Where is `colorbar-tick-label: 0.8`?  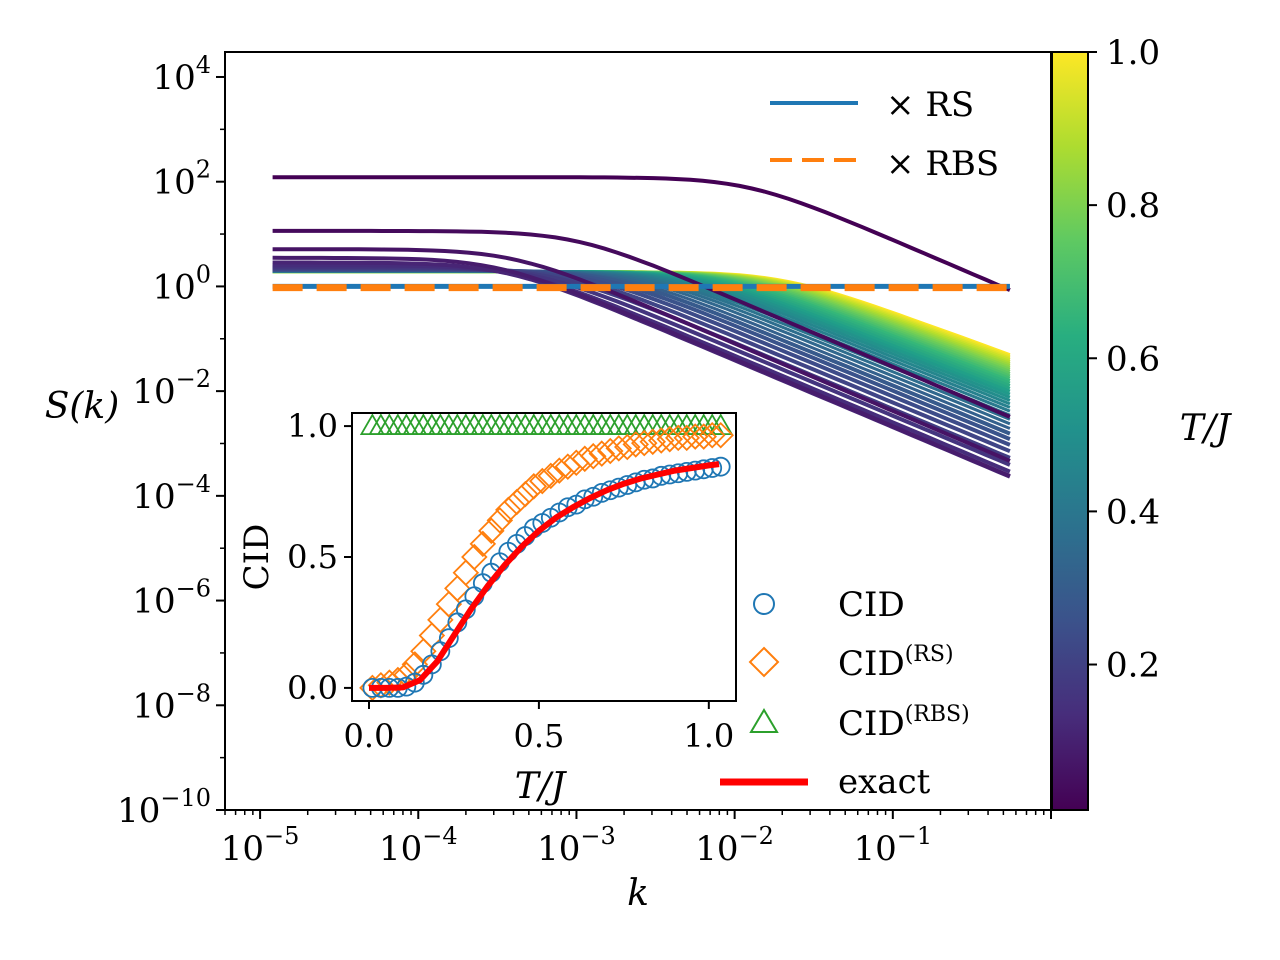 colorbar-tick-label: 0.8 is located at coordinates (1133, 206).